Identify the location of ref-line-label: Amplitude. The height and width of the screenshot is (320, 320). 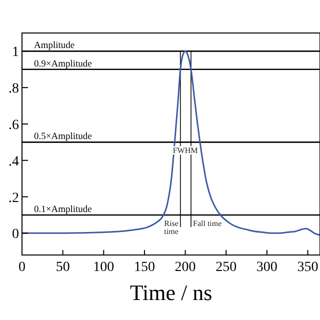
(54, 46).